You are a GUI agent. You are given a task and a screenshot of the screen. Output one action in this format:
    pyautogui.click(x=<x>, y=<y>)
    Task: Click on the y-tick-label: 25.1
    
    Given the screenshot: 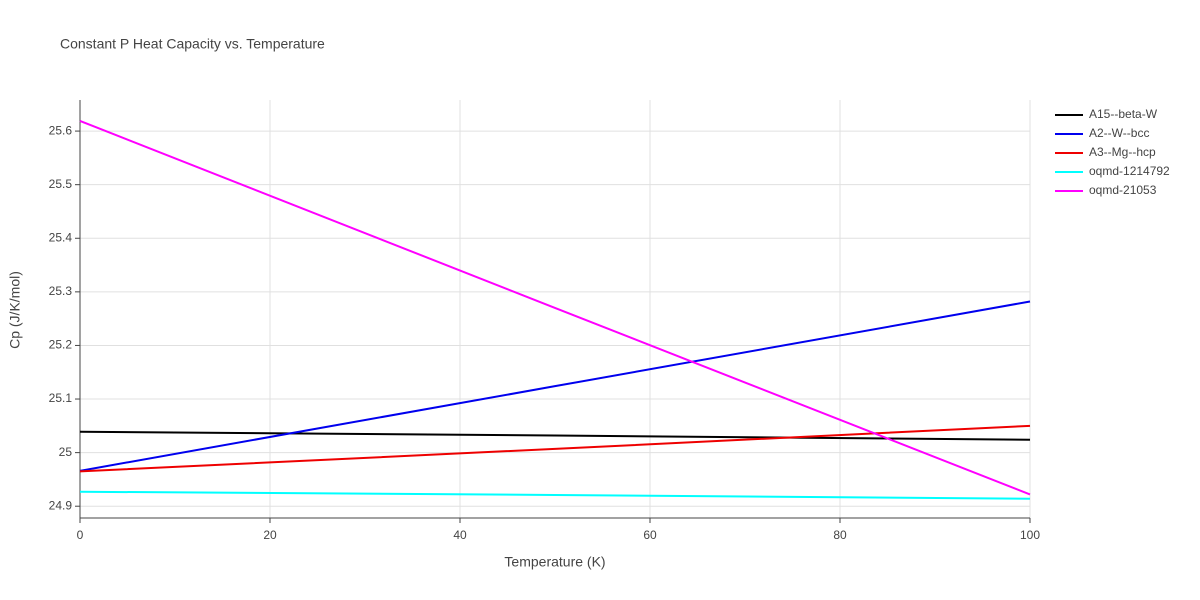 What is the action you would take?
    pyautogui.click(x=61, y=398)
    